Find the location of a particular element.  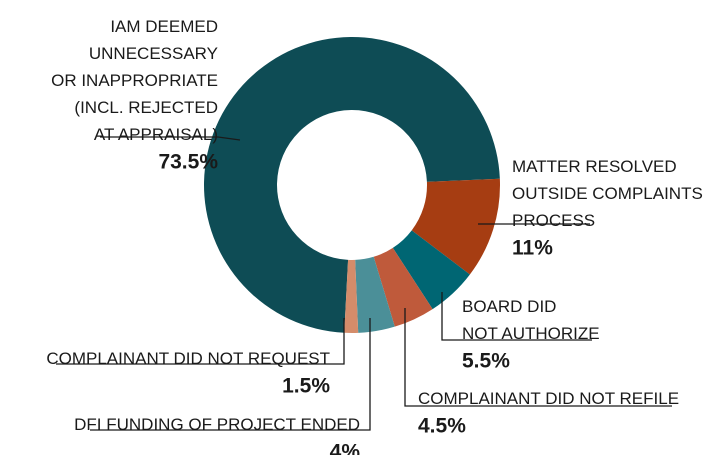

slice-label: PROCESS is located at coordinates (553, 220).